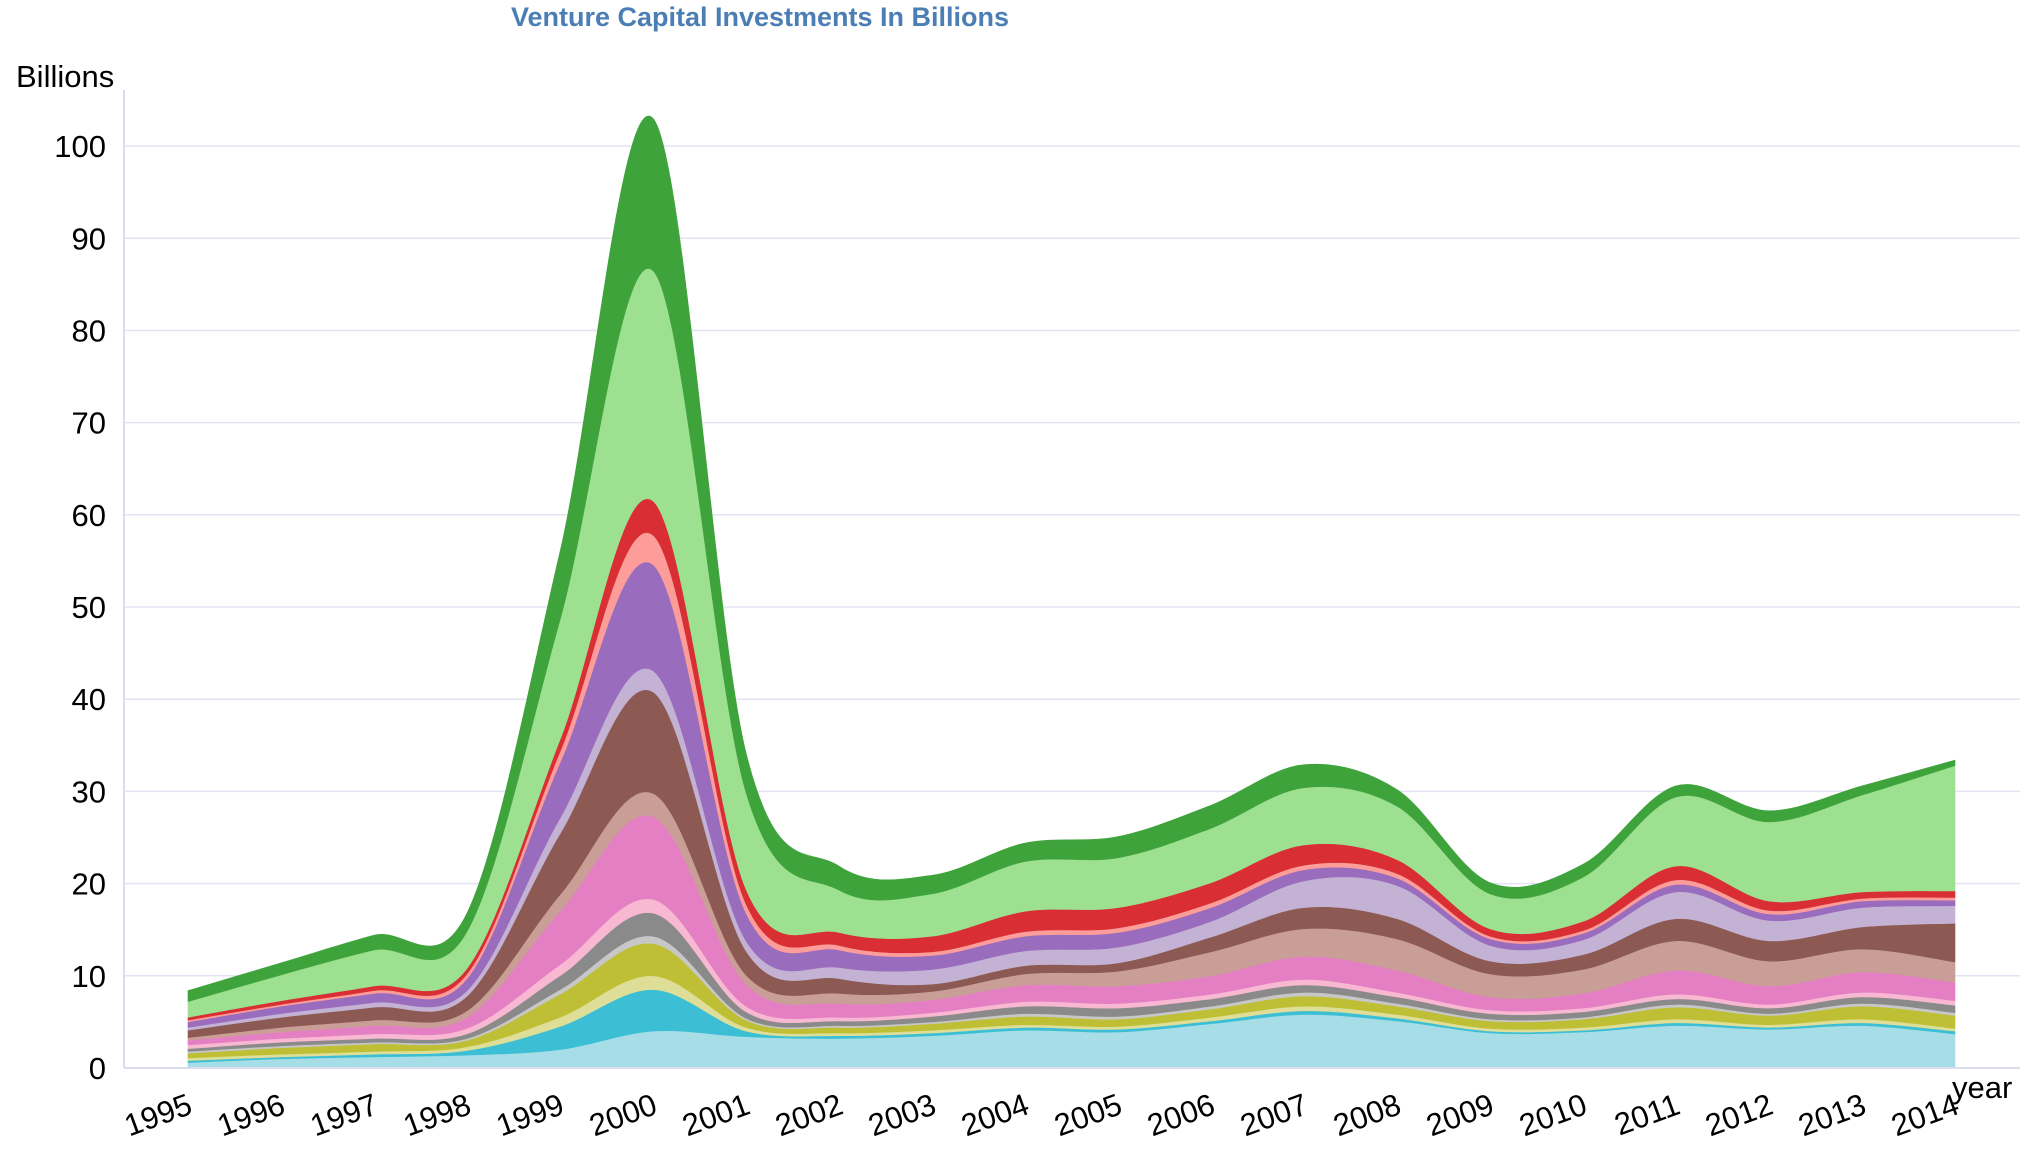 The image size is (2026, 1156). What do you see at coordinates (902, 1115) in the screenshot?
I see `x-tick-label-2003: 2003` at bounding box center [902, 1115].